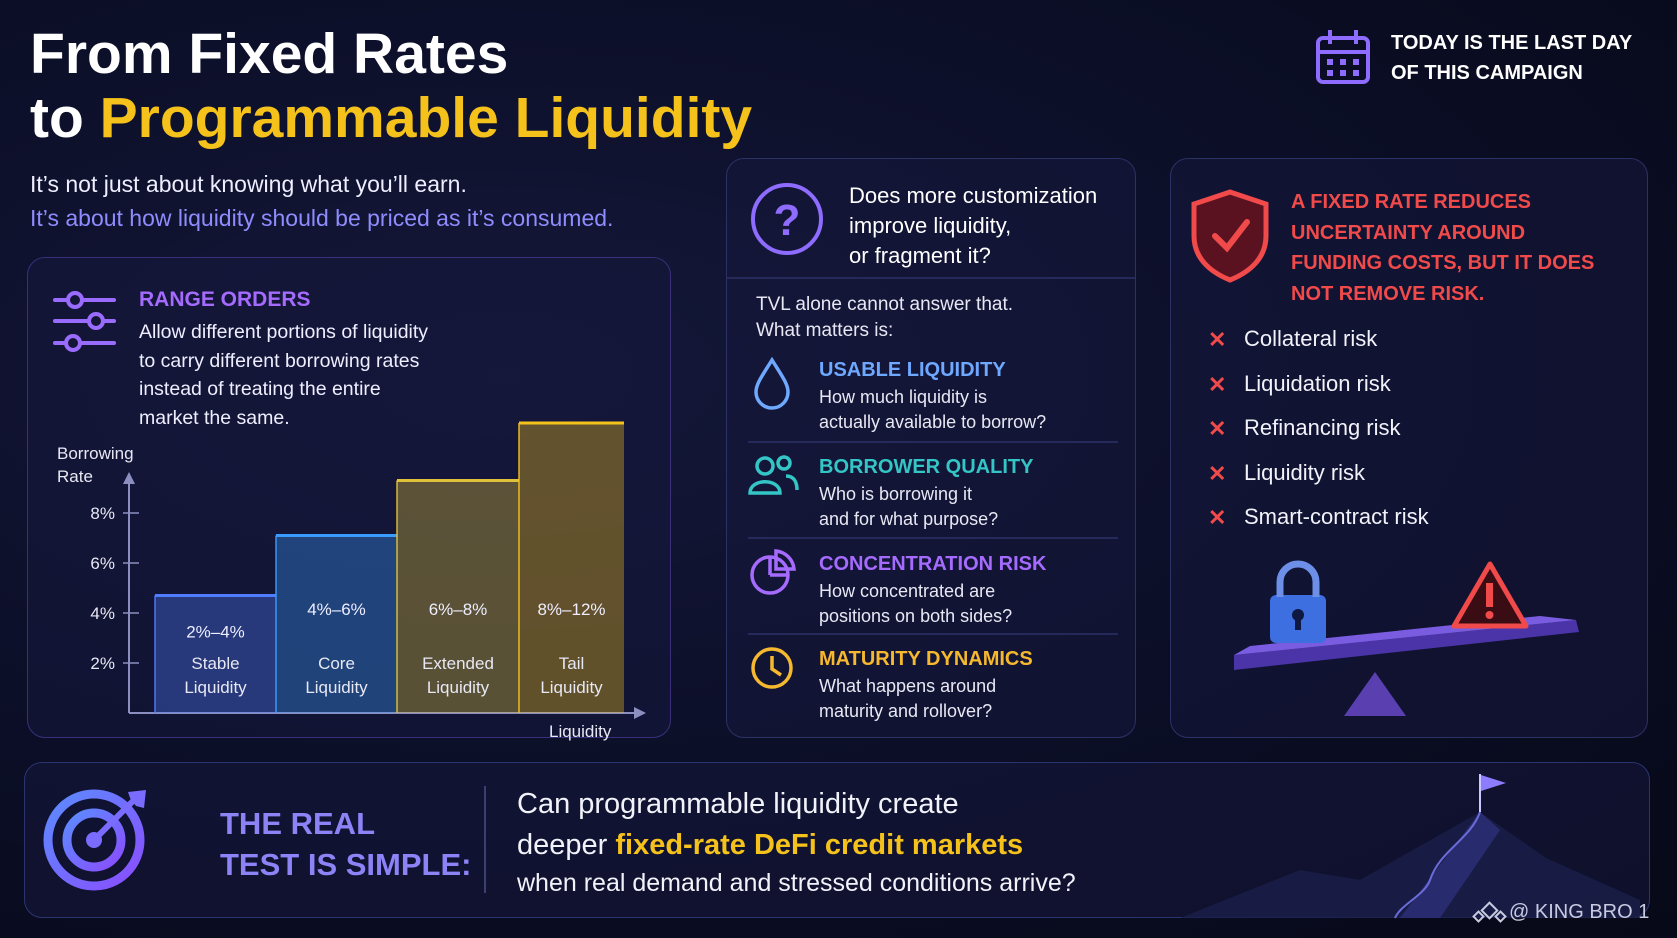 This screenshot has height=938, width=1677. Describe the element at coordinates (102, 563) in the screenshot. I see `y-tick-label: 6%` at that location.